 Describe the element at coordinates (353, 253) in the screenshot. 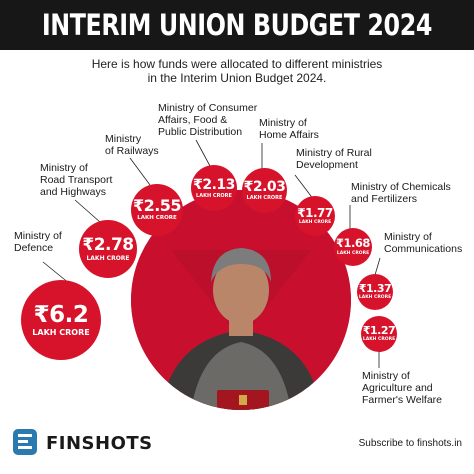

I see `unit-chemicals: LAKH CRORE` at that location.